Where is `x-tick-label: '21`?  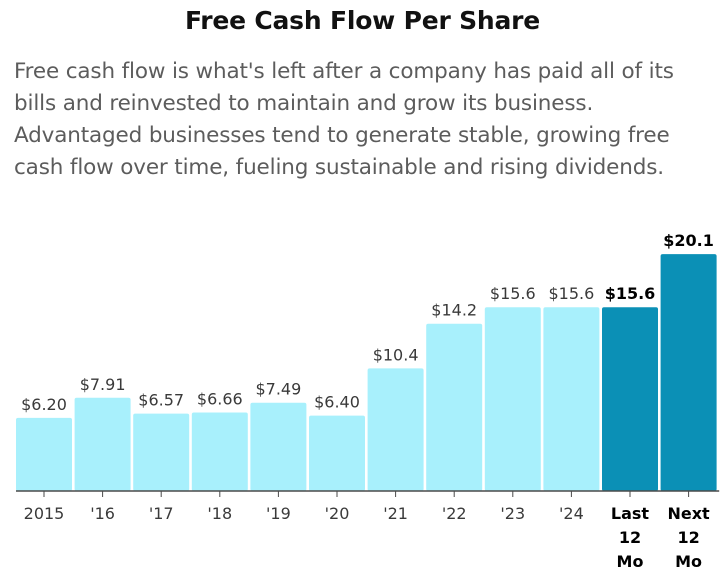
x-tick-label: '21 is located at coordinates (395, 513).